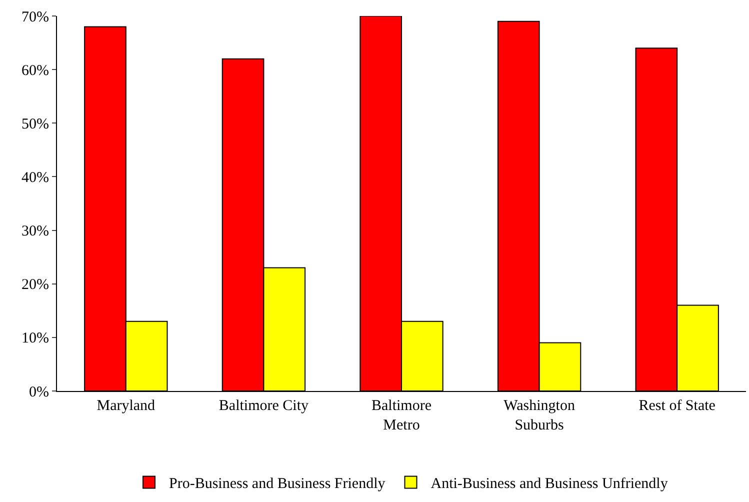  What do you see at coordinates (35, 178) in the screenshot?
I see `y-tick-label: 40%` at bounding box center [35, 178].